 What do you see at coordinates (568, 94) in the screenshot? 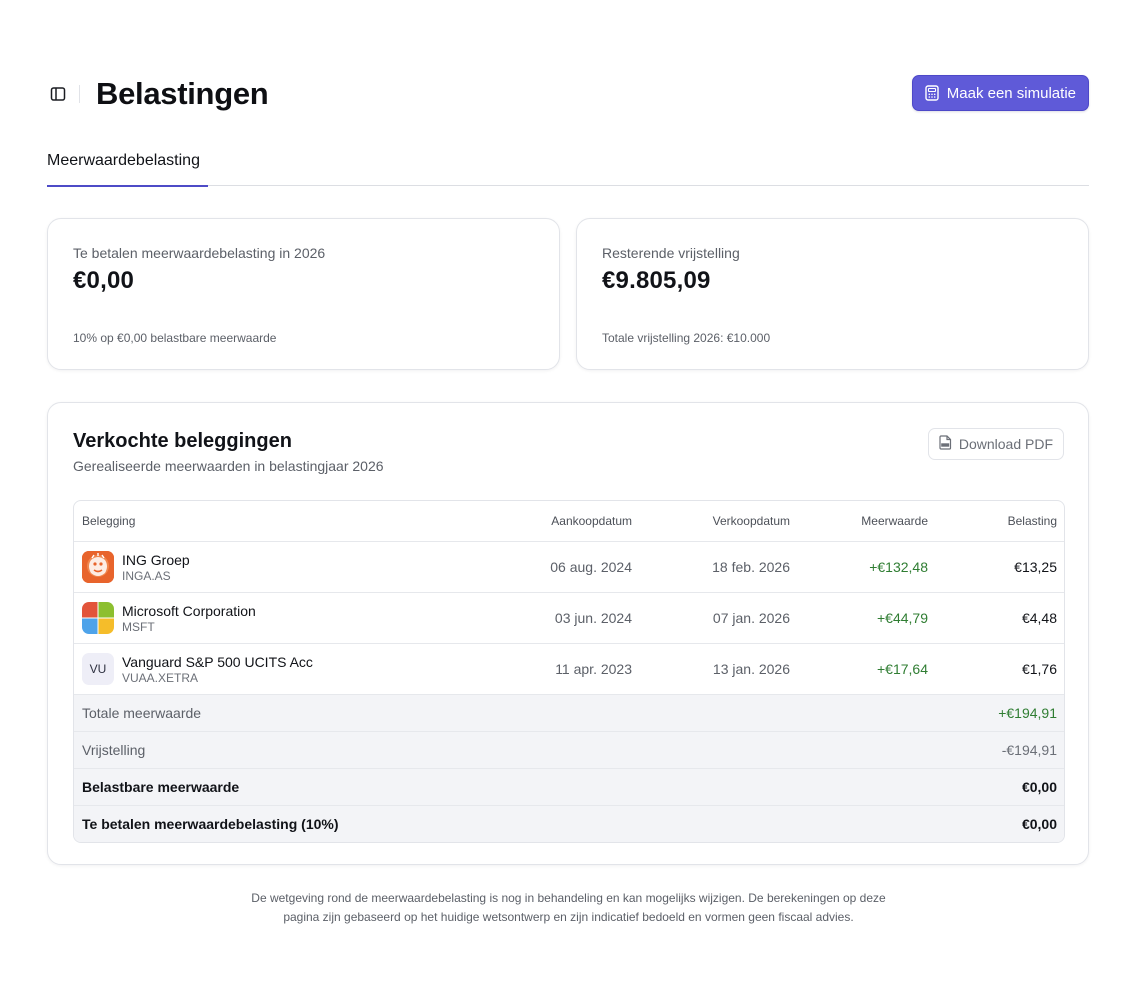
I see `page-header: Belastingen Maak een simulatie` at bounding box center [568, 94].